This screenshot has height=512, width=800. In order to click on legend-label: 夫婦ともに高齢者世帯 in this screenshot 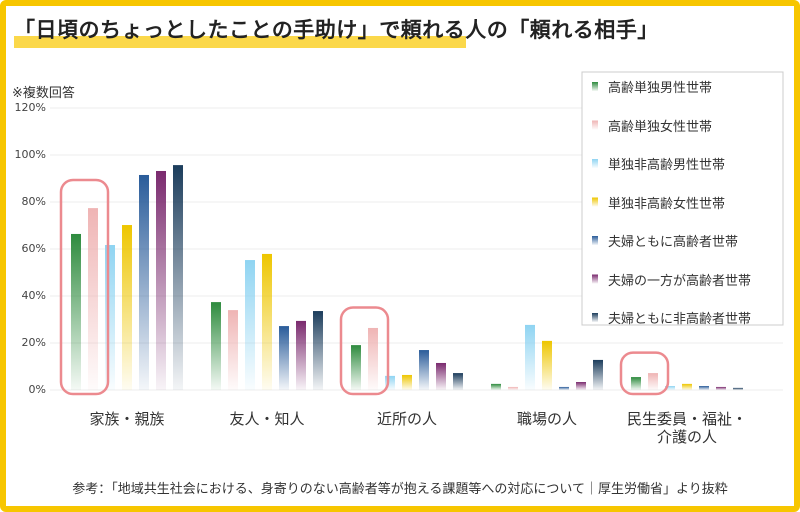, I will do `click(673, 242)`.